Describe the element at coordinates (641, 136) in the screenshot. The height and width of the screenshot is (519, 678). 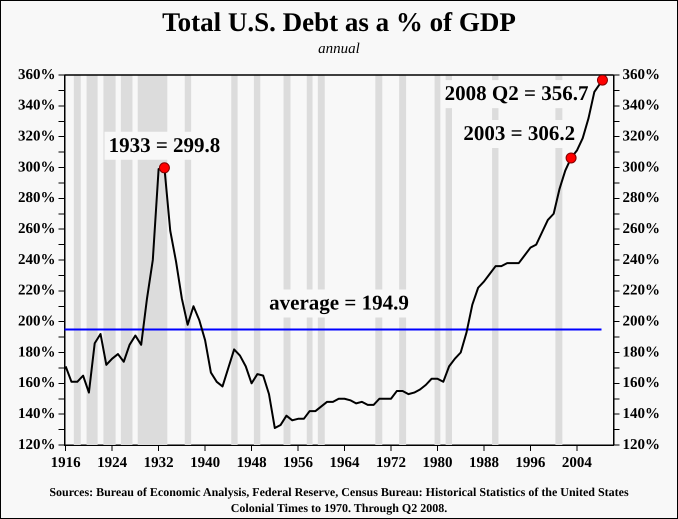
I see `y2-tick-label: 320%` at that location.